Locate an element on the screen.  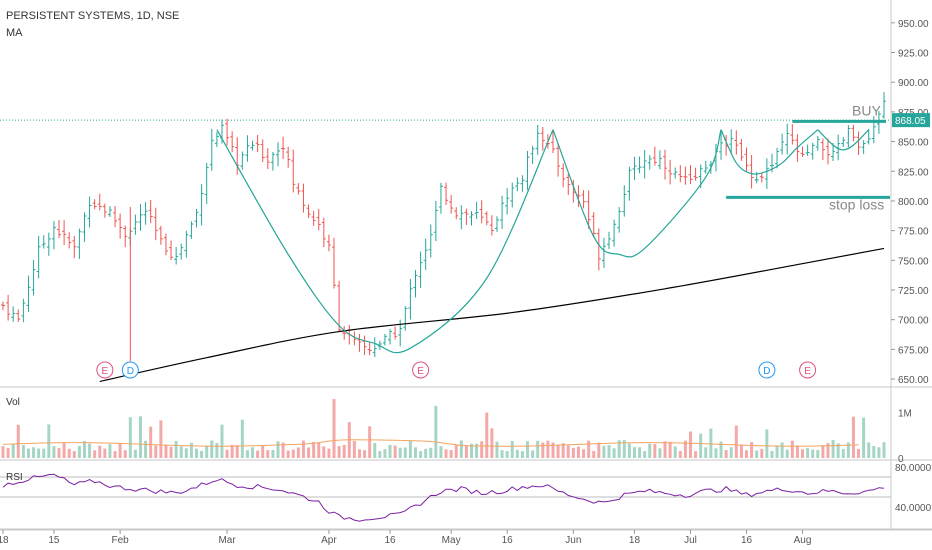
event-marker-label: D is located at coordinates (130, 371).